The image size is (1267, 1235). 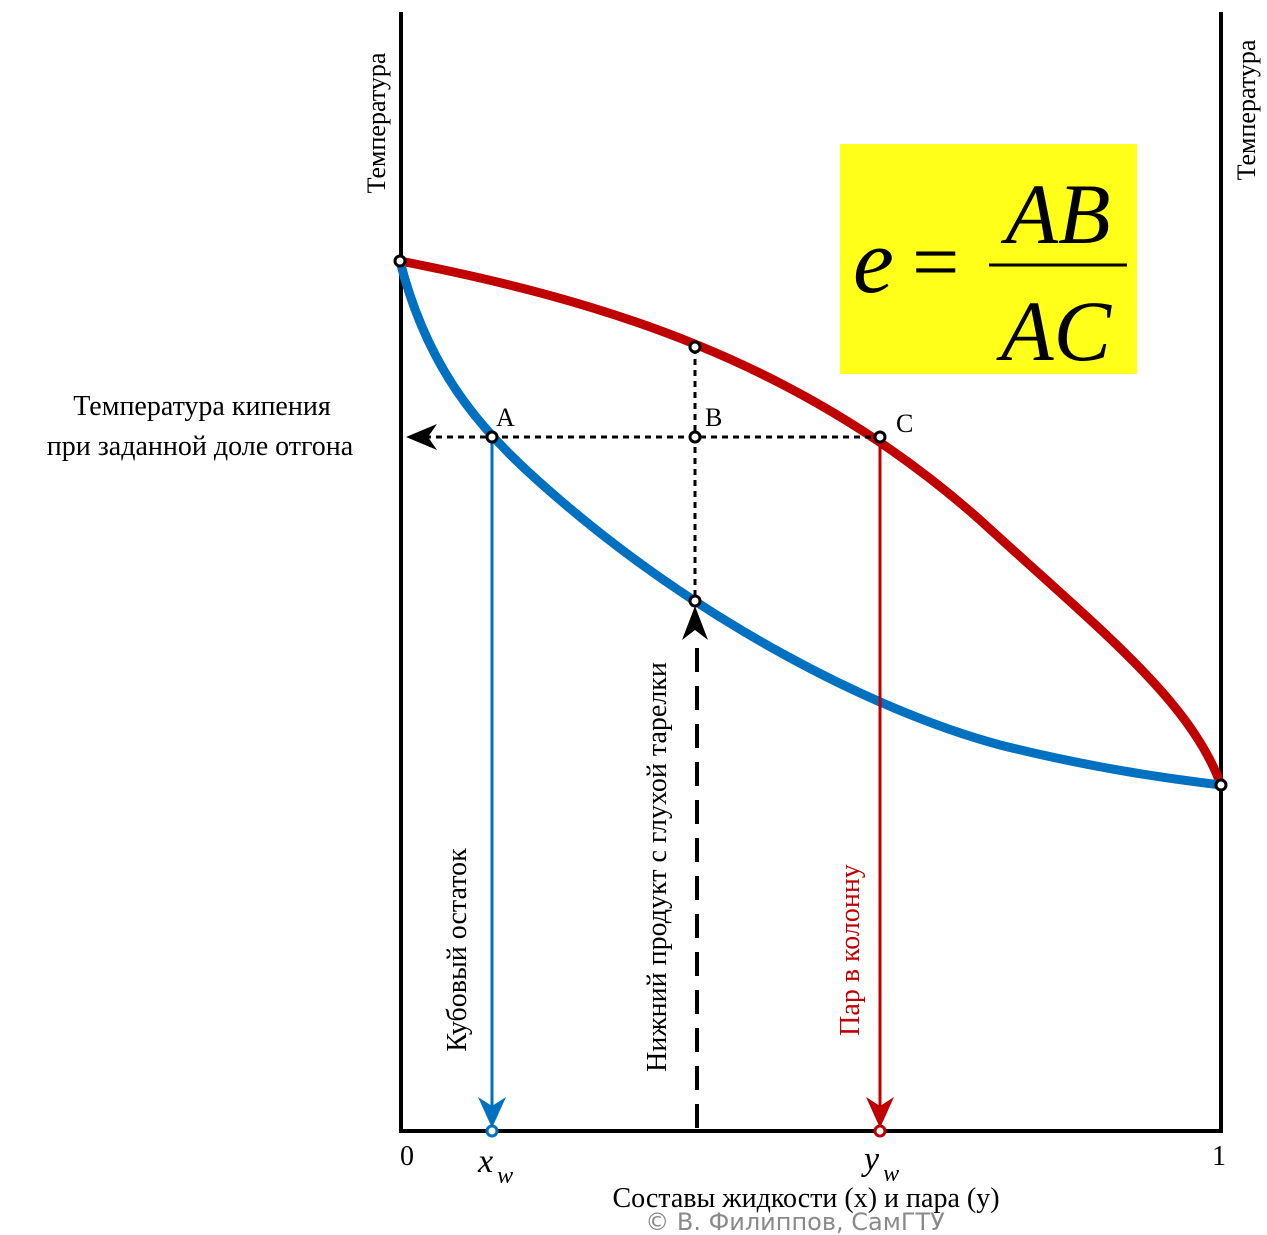 I want to click on yw-sub: w, so click(x=891, y=1174).